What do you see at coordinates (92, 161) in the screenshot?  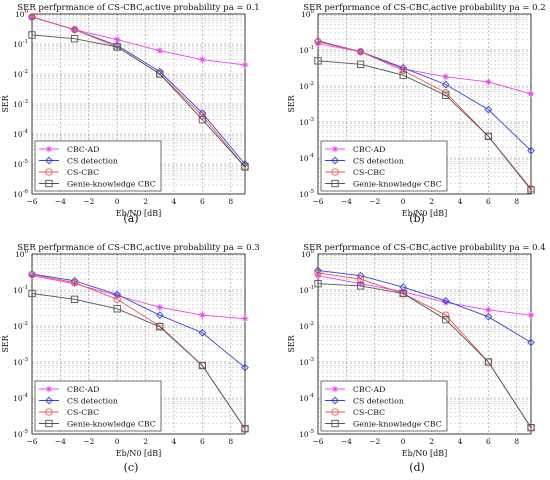 I see `legend-entry: CS detection` at bounding box center [92, 161].